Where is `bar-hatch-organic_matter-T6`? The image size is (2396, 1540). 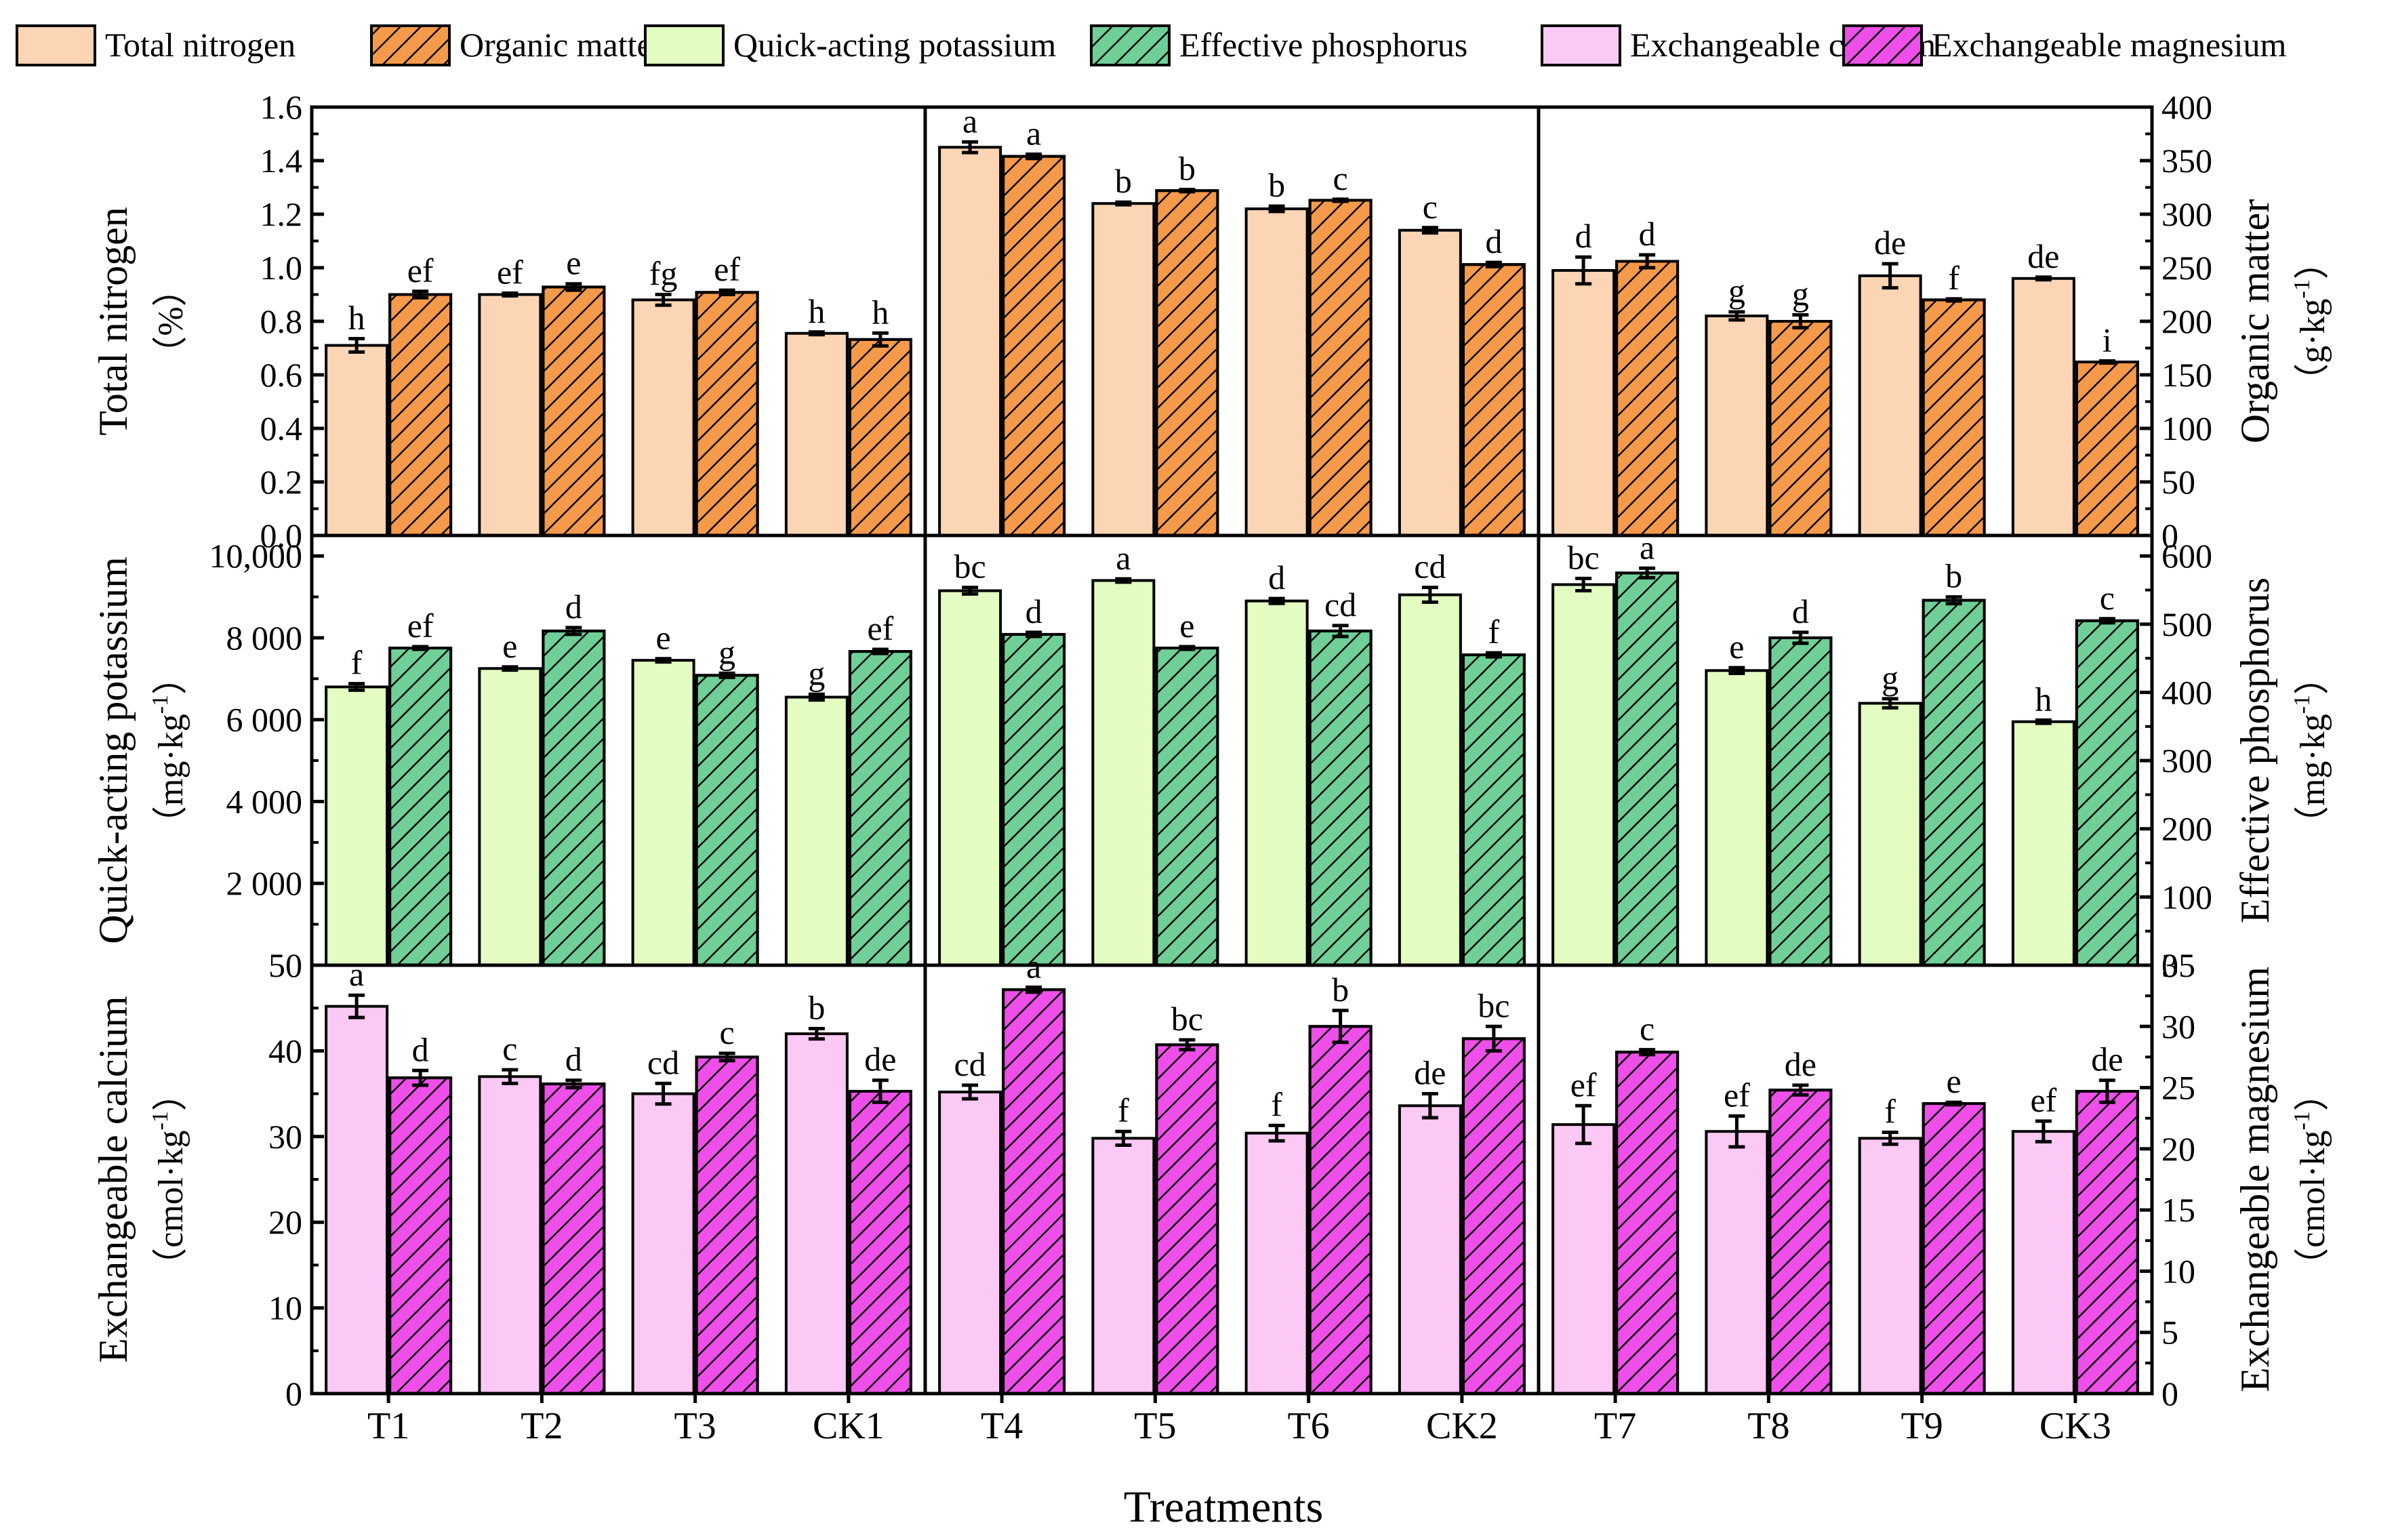 bar-hatch-organic_matter-T6 is located at coordinates (1340, 368).